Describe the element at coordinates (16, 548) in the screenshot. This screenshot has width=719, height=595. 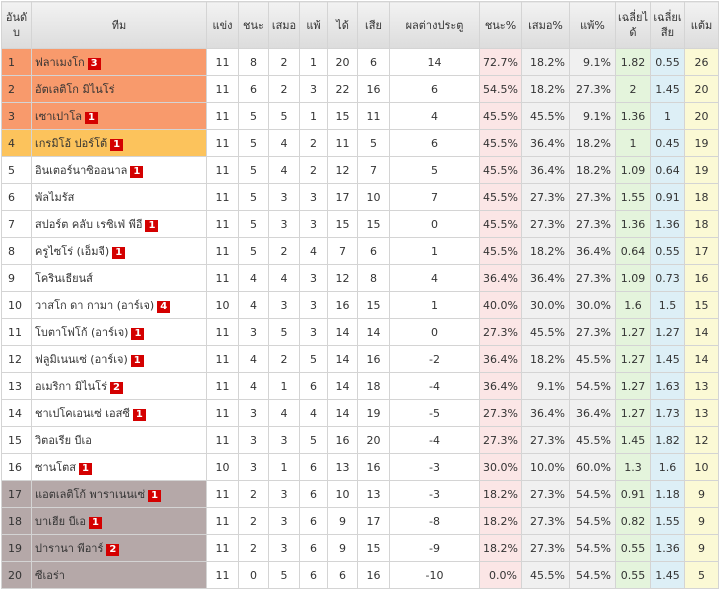
I see `rank-cell: 19` at that location.